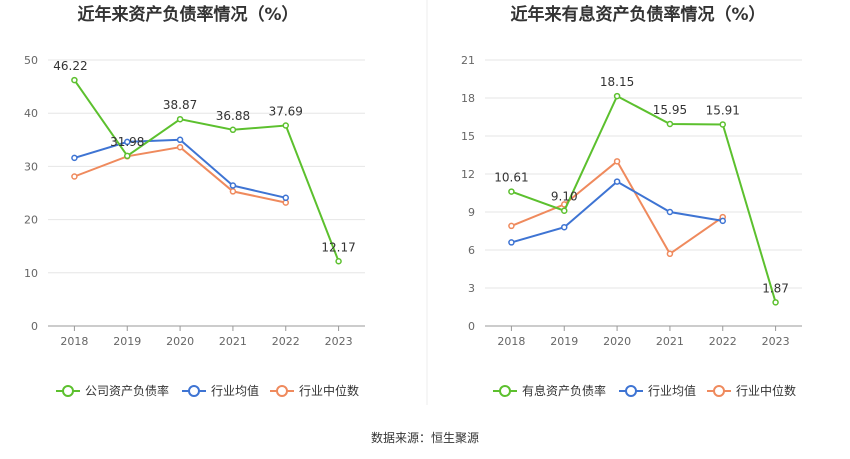  Describe the element at coordinates (468, 174) in the screenshot. I see `y-tick-label: 12` at that location.